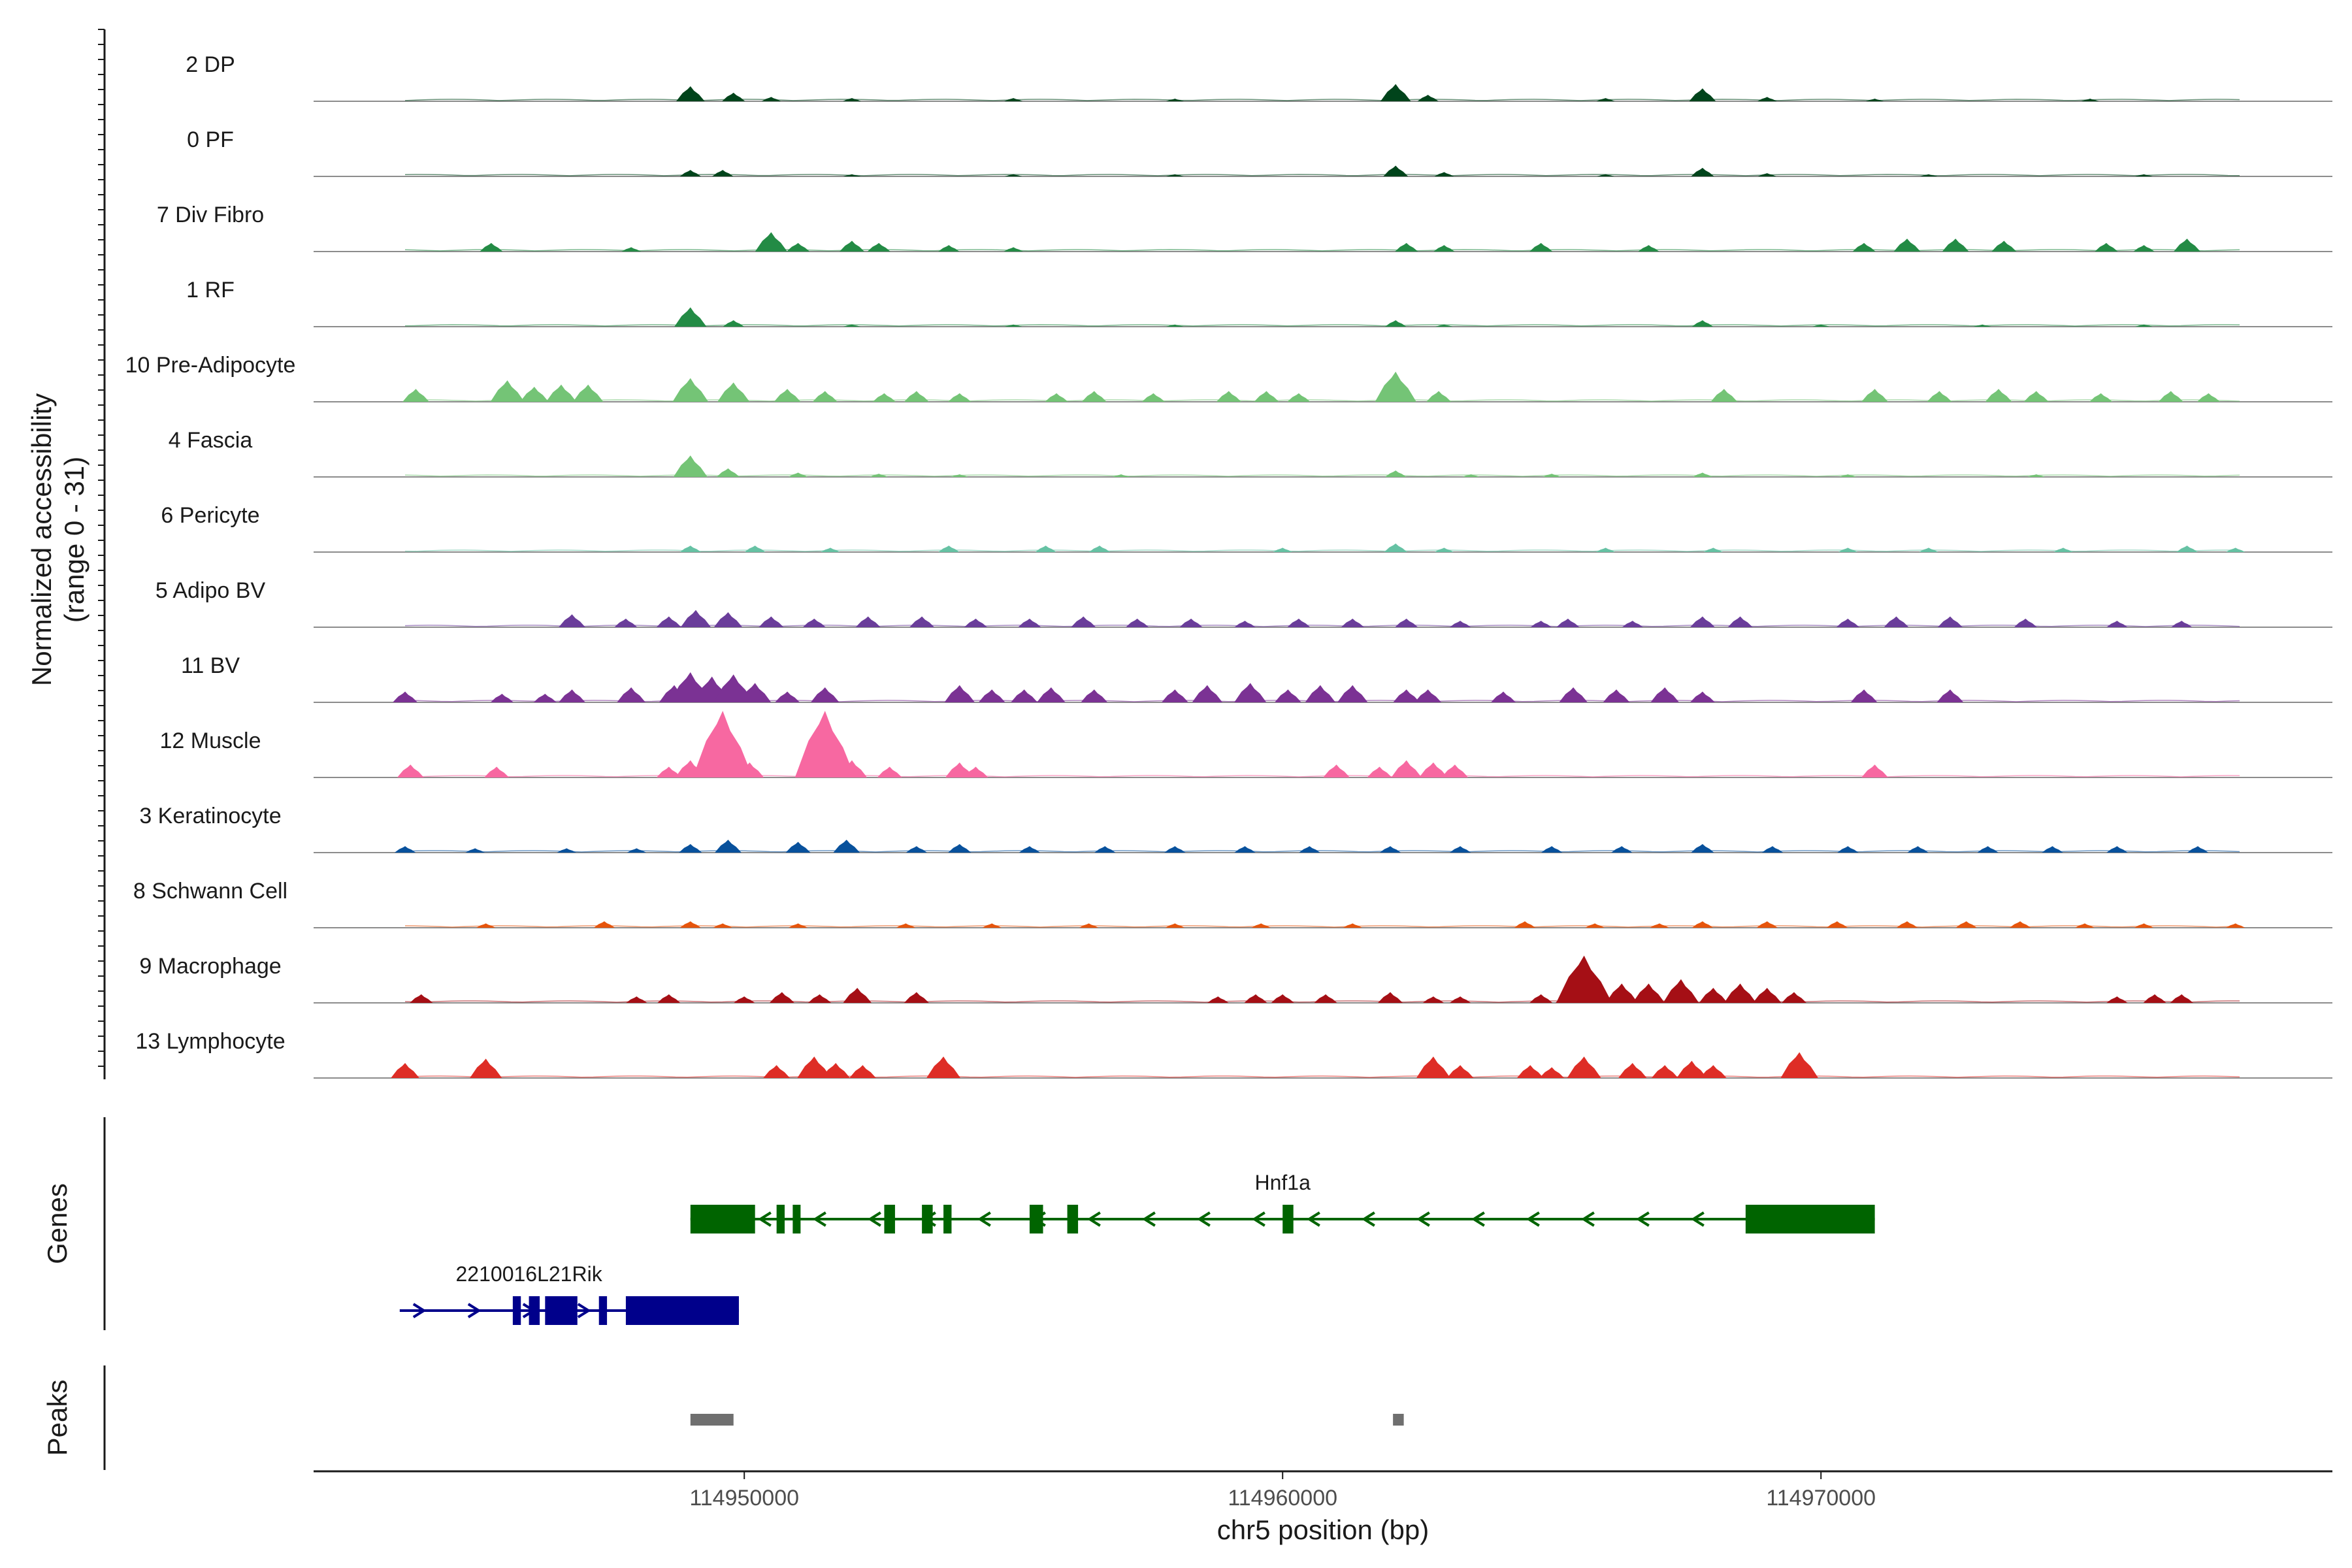 This screenshot has height=1568, width=2352. What do you see at coordinates (1228, 377) in the screenshot?
I see `track-10-pre-adipocyte: 10 Pre-Adipocyte` at bounding box center [1228, 377].